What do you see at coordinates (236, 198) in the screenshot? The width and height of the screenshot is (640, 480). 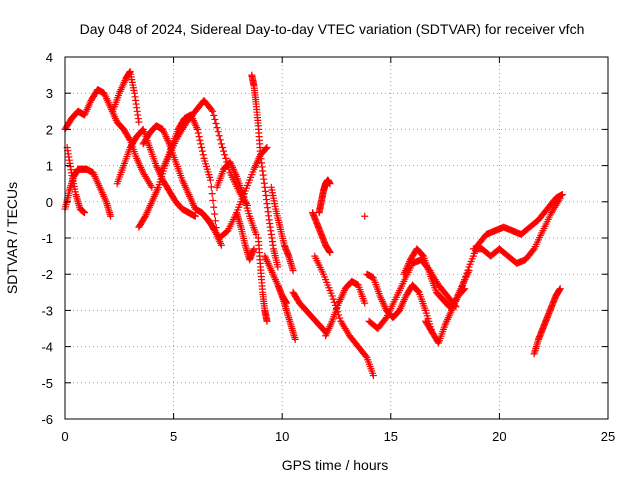 I see `series-sat-j` at bounding box center [236, 198].